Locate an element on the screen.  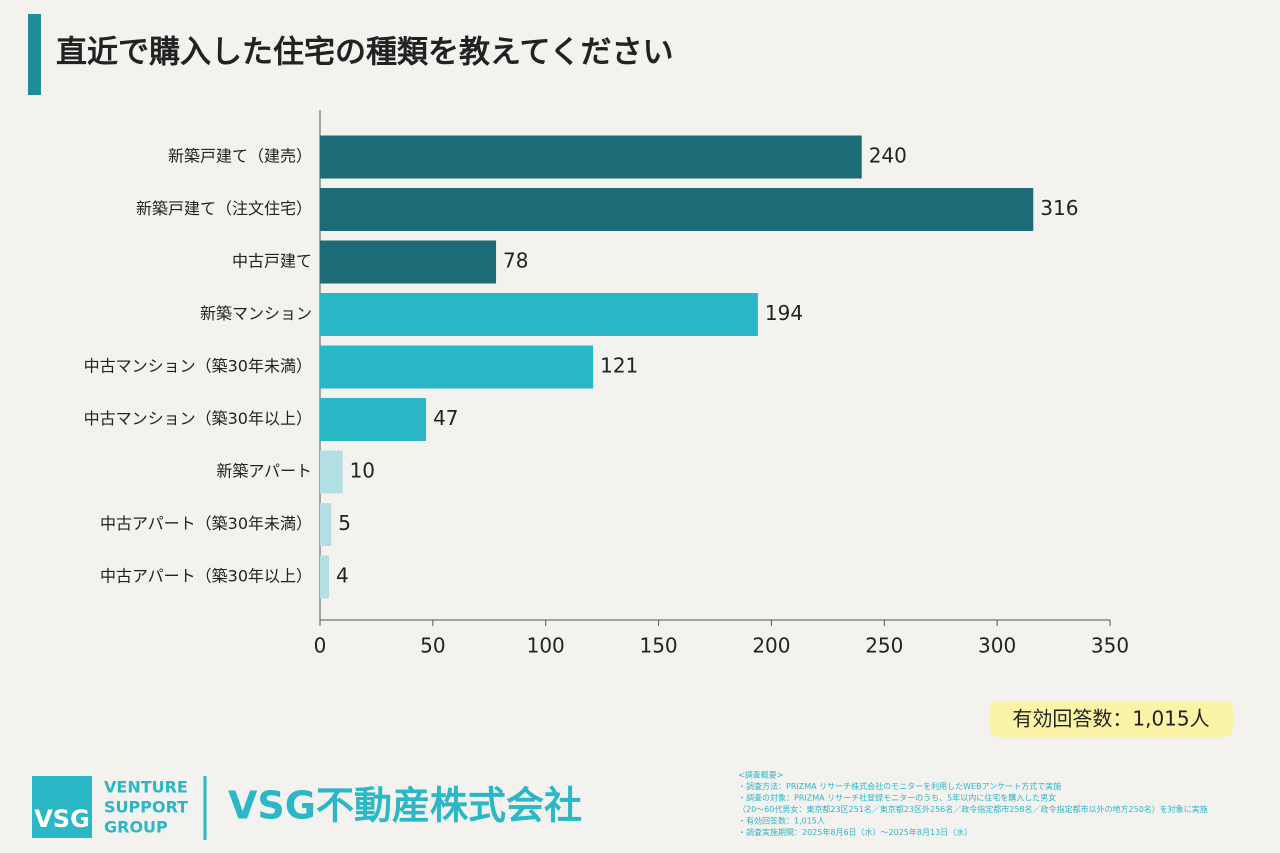
y-tick-label: 新築マンション is located at coordinates (256, 313).